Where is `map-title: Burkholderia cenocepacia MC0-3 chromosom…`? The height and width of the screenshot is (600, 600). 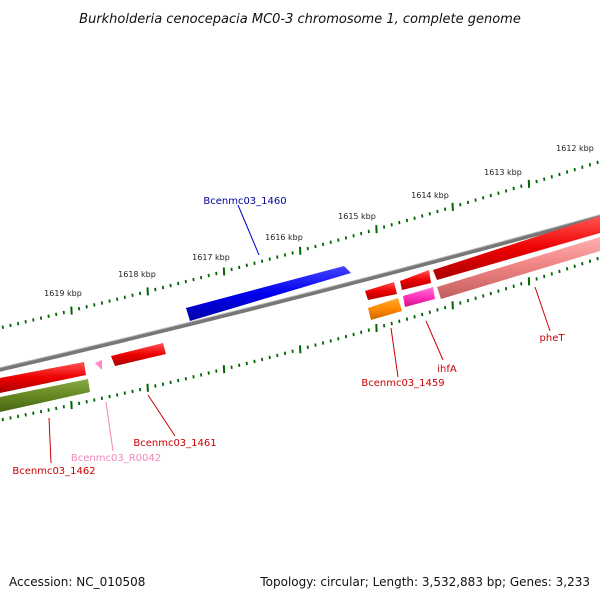 map-title: Burkholderia cenocepacia MC0-3 chromosom… is located at coordinates (300, 19).